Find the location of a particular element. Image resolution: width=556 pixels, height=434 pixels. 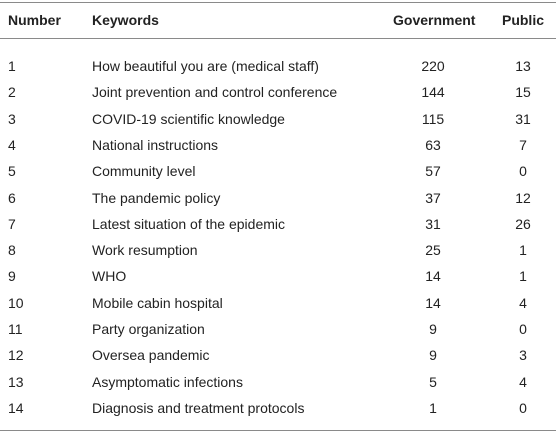

row-number: 4 is located at coordinates (12, 144).